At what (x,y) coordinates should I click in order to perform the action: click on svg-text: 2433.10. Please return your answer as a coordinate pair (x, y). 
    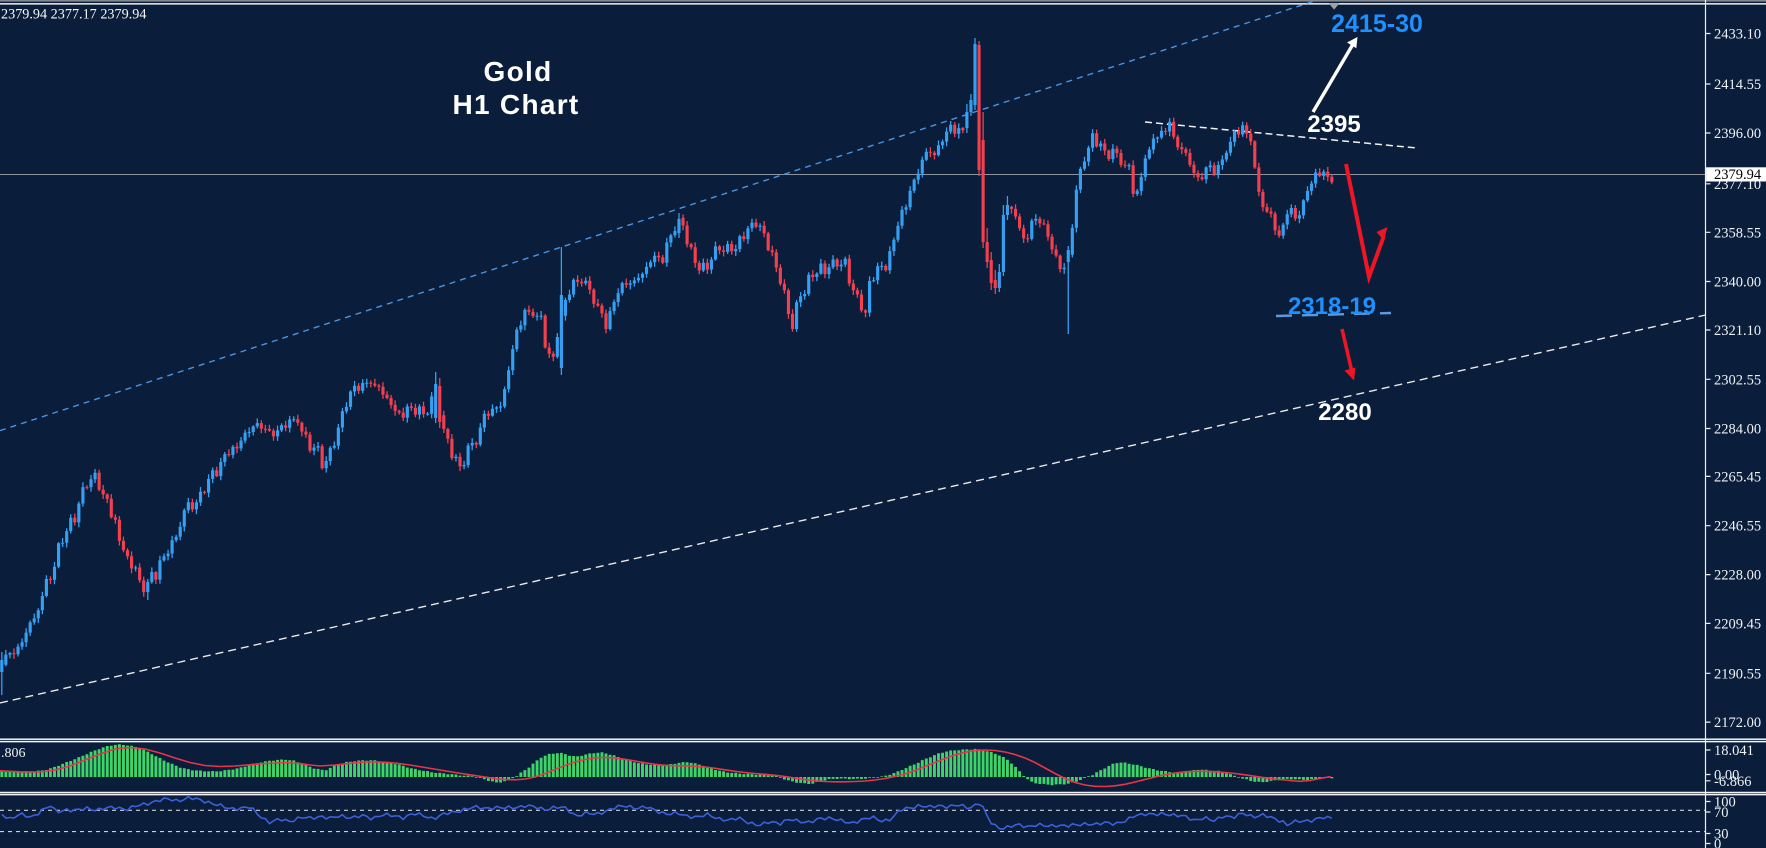
    Looking at the image, I should click on (1737, 35).